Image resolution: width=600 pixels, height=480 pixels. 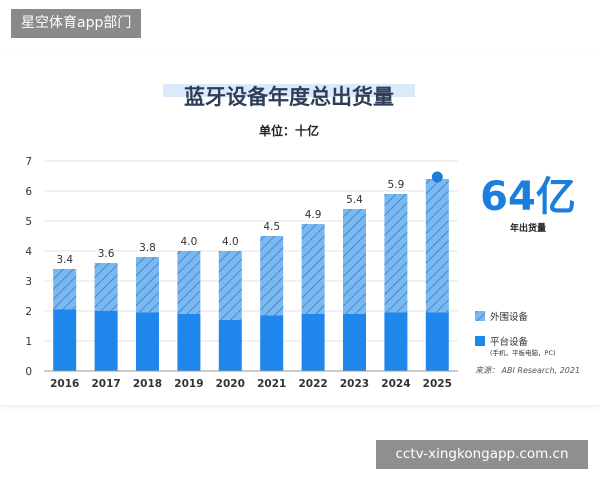 I want to click on chart-subtitle: 单位：十亿, so click(x=289, y=130).